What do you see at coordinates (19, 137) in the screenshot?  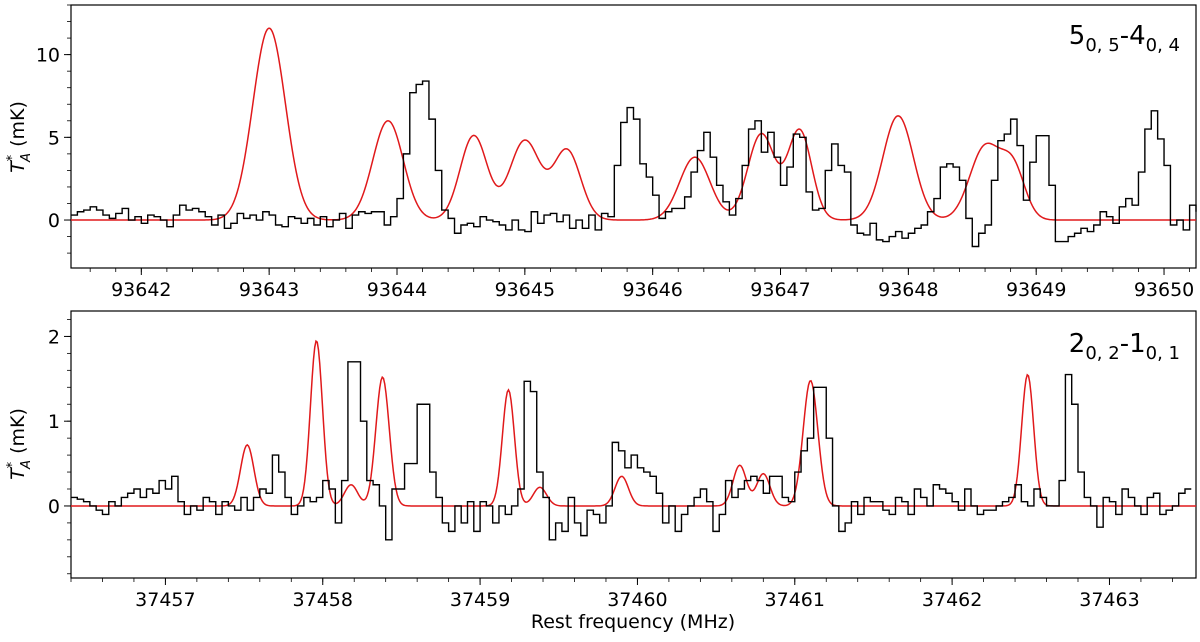 I see `top-y-axis-title: T*A (mK)` at bounding box center [19, 137].